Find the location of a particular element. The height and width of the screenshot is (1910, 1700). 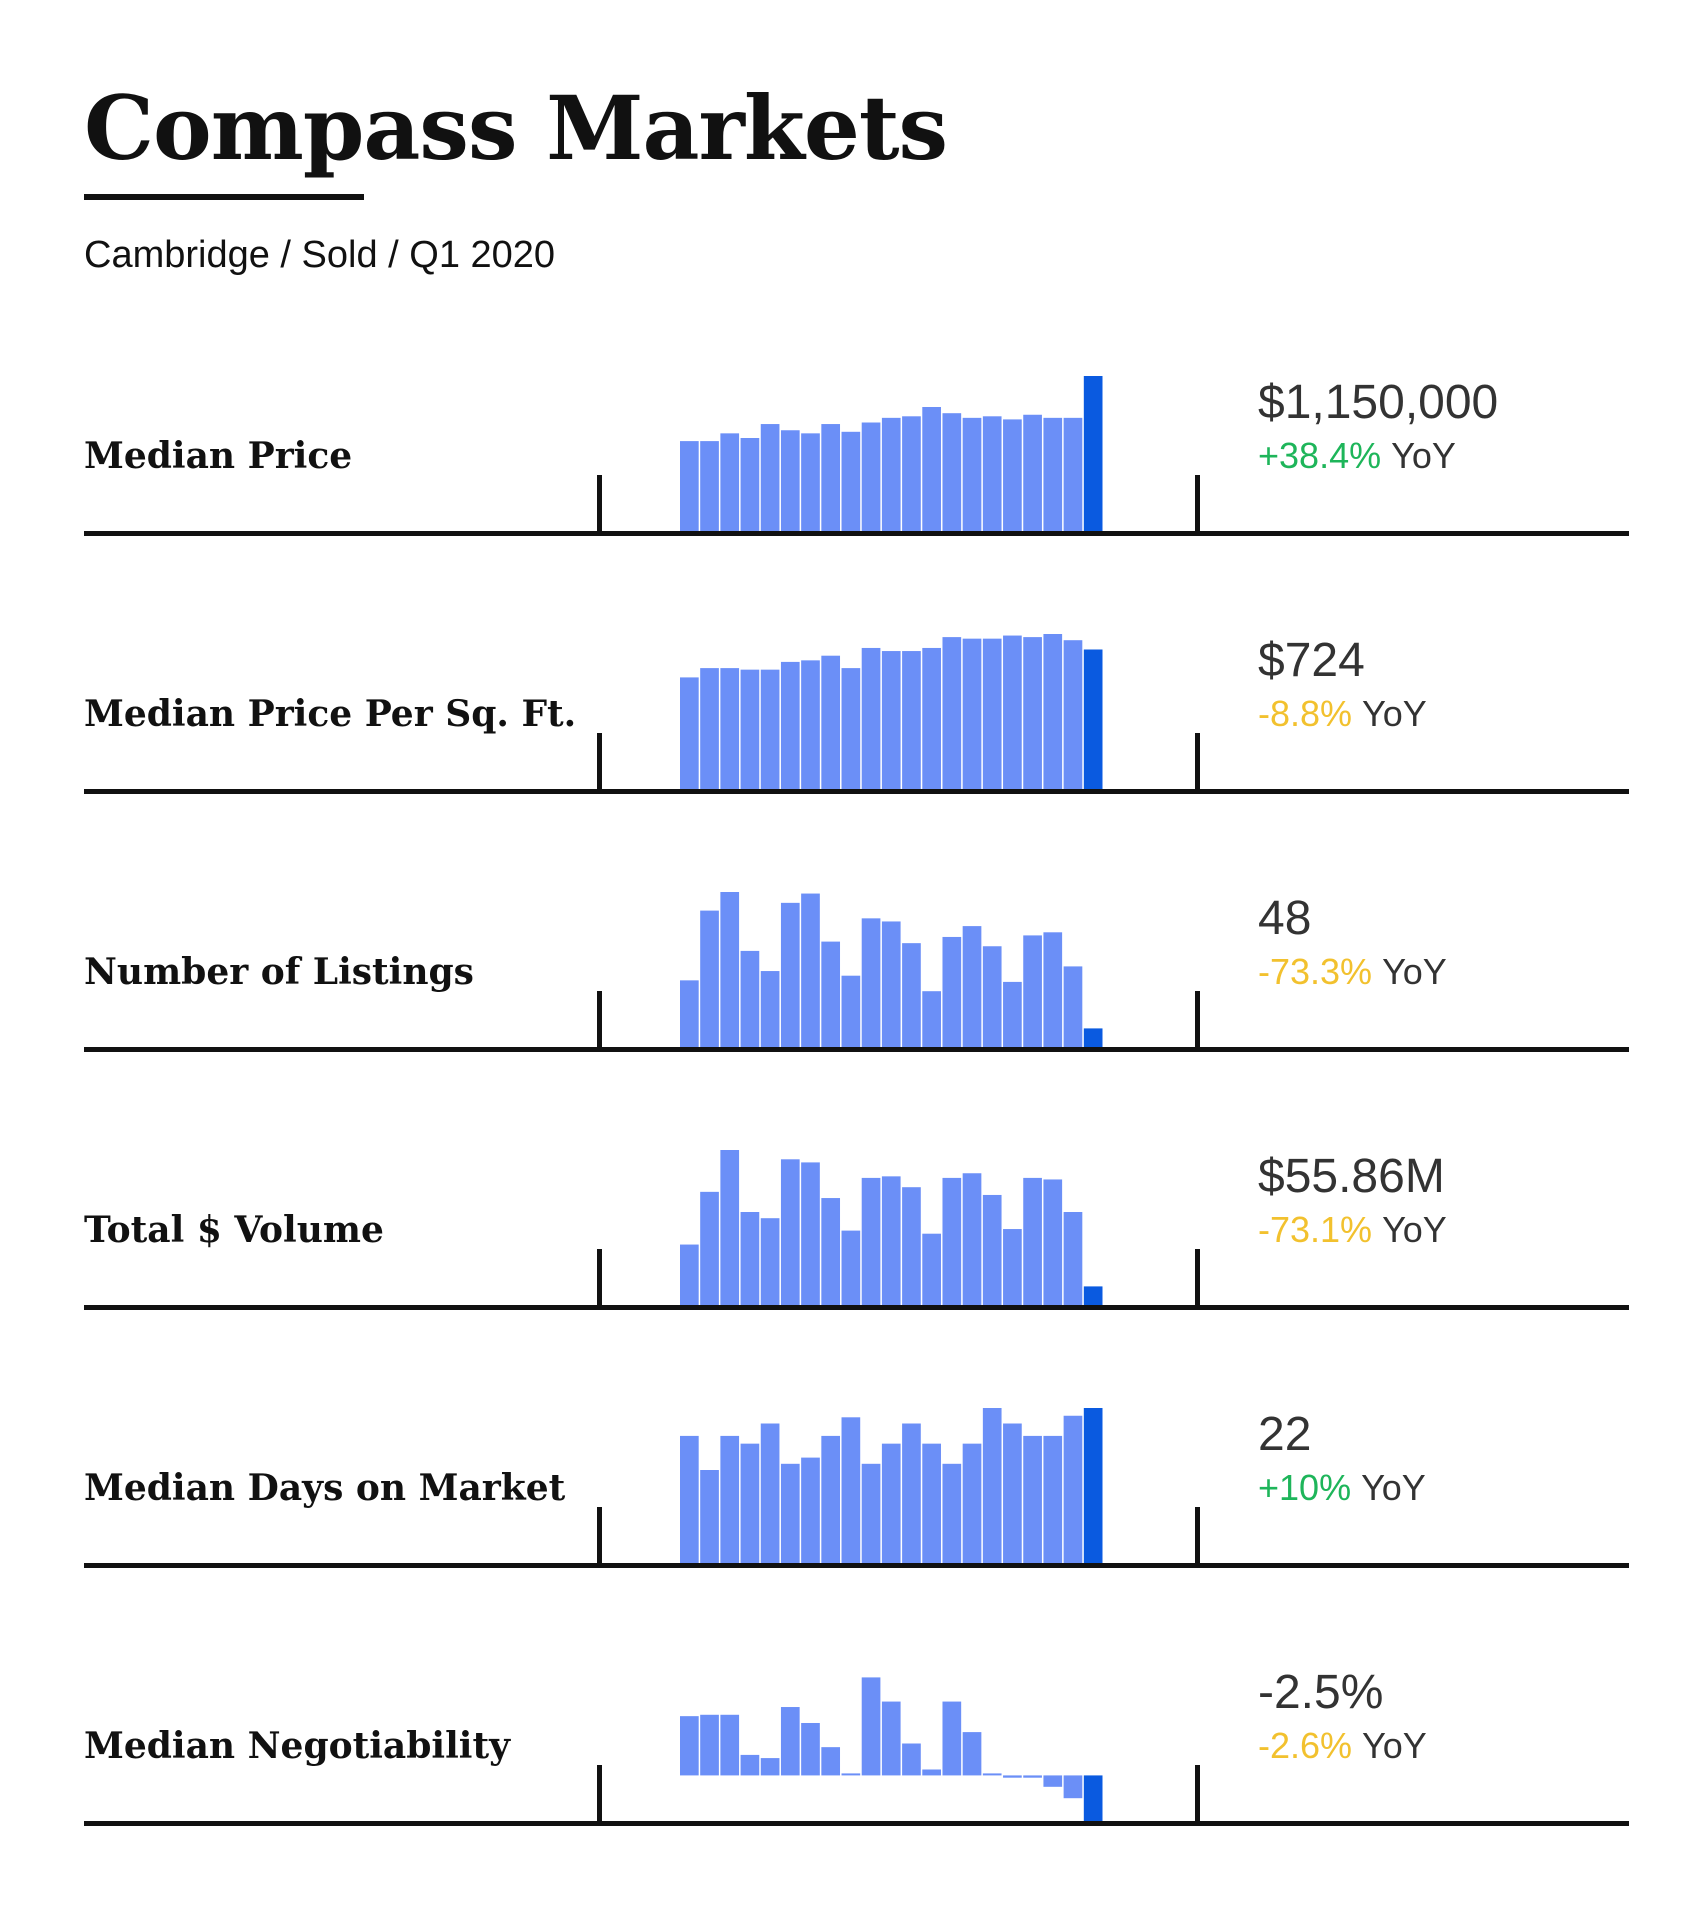

sparkbar-chart-days-on-market is located at coordinates (891, 1485).